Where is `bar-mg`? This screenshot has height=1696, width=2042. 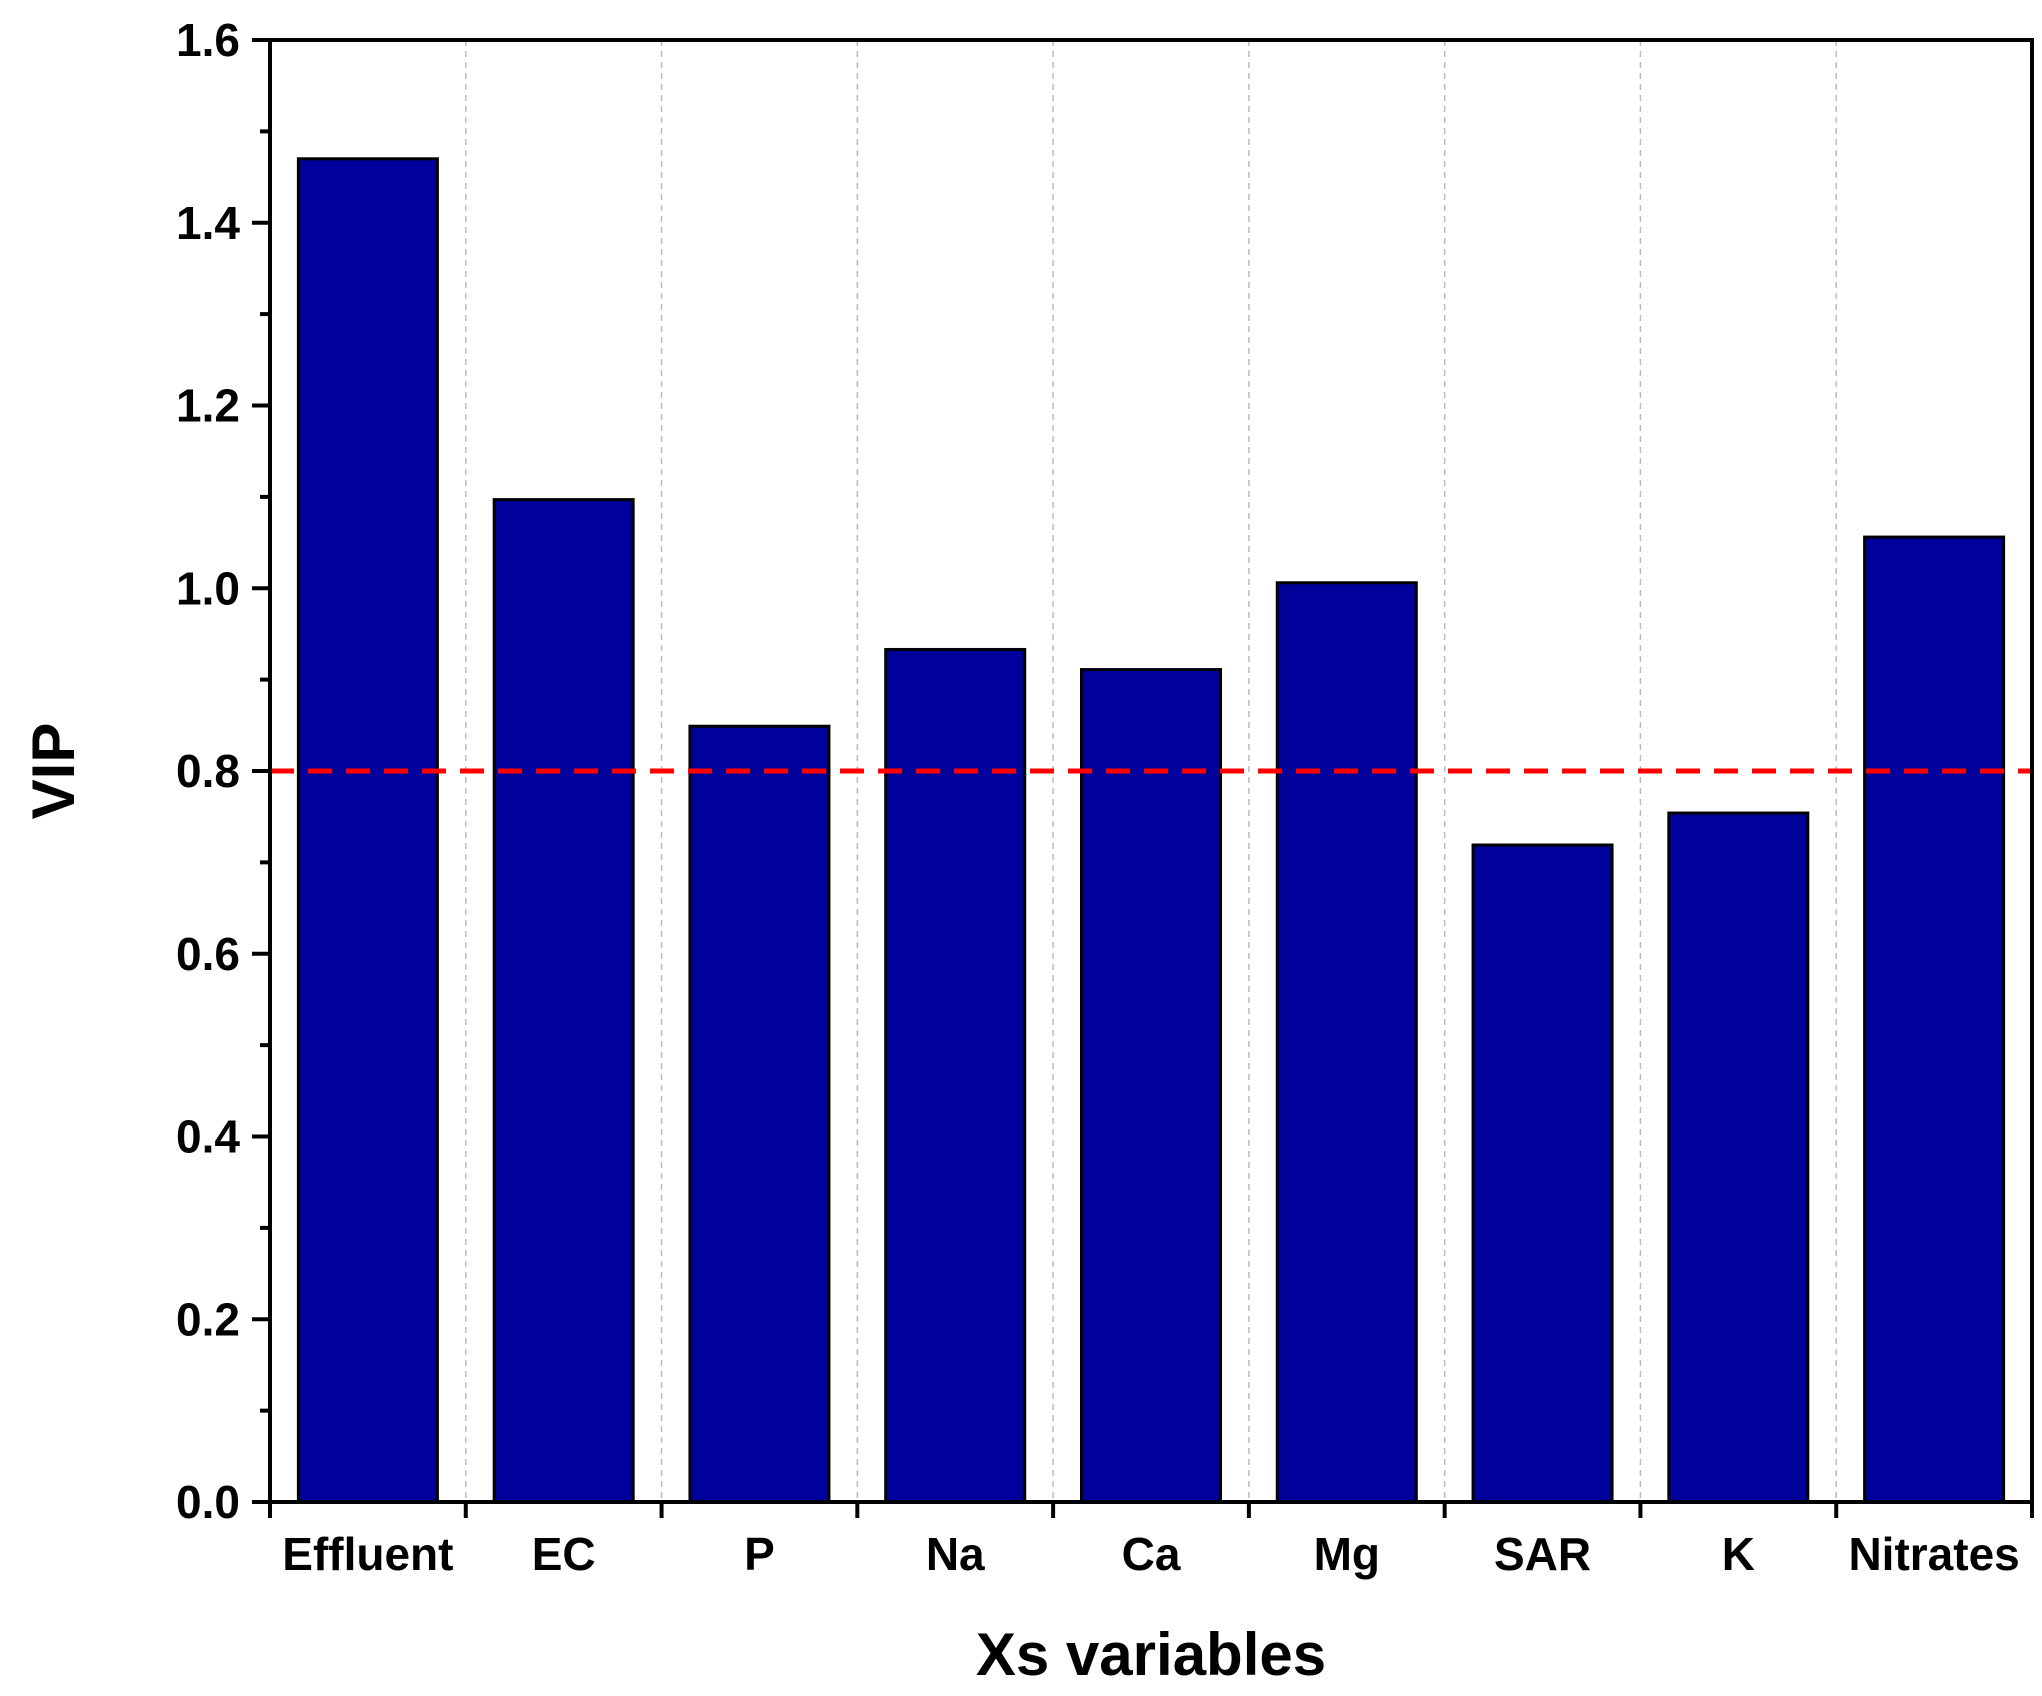 bar-mg is located at coordinates (1346, 1042).